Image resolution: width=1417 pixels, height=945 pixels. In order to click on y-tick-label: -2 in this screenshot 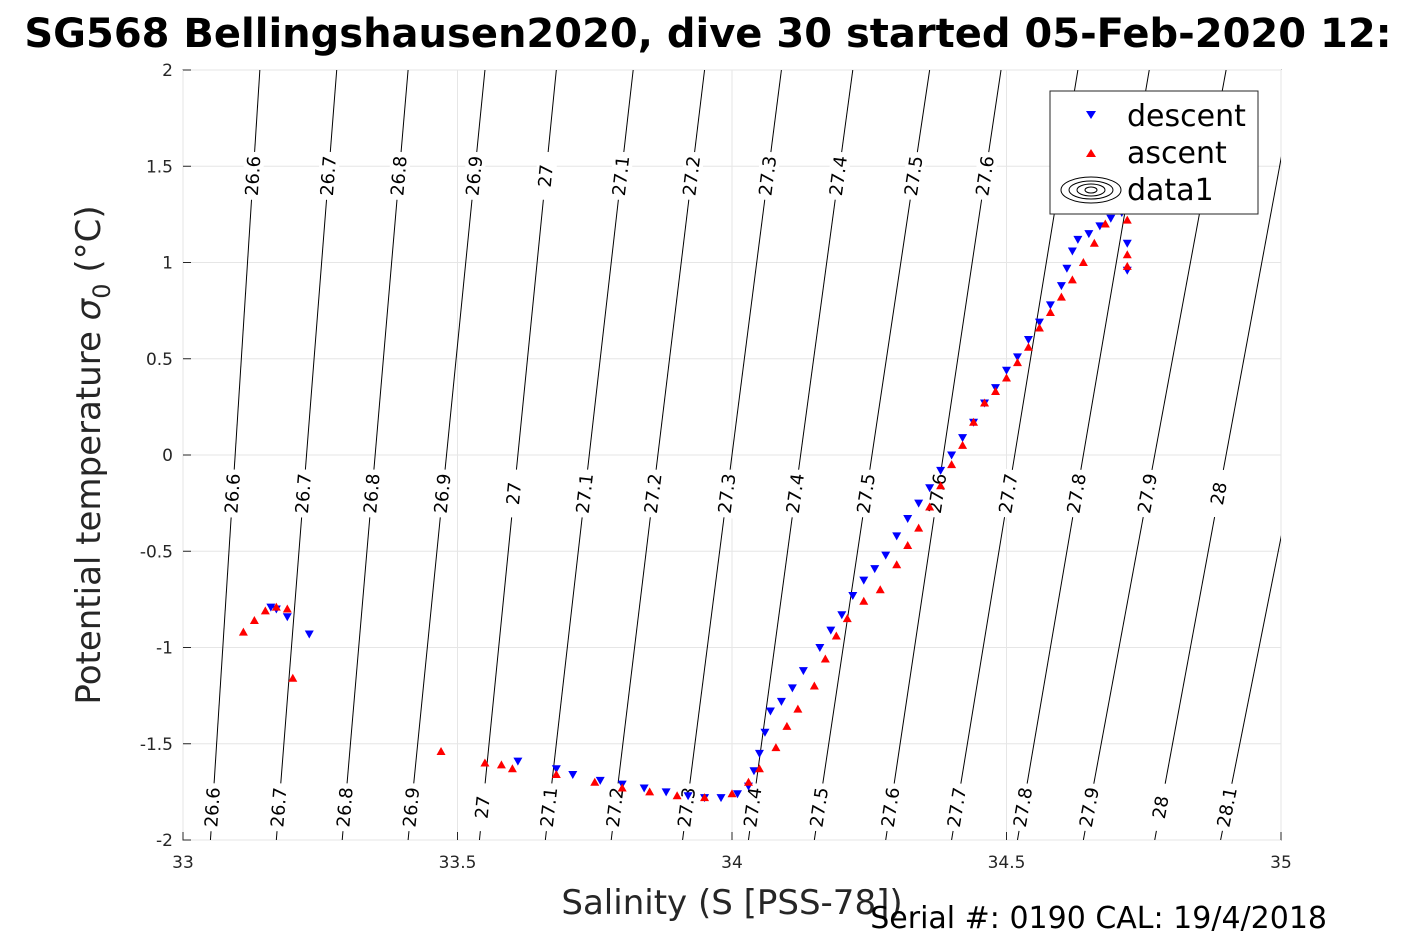, I will do `click(164, 841)`.